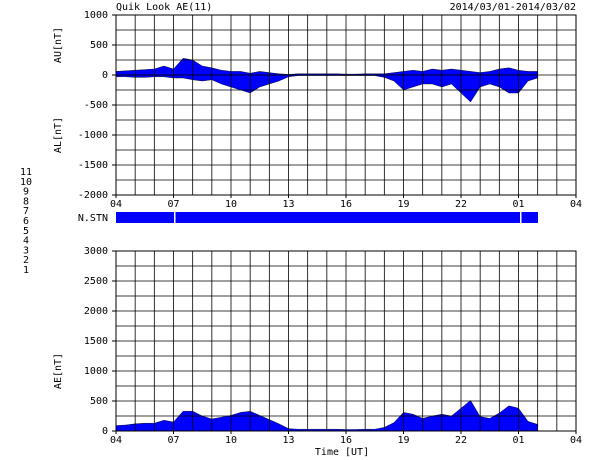 Image resolution: width=590 pixels, height=460 pixels. Describe the element at coordinates (96, 105) in the screenshot. I see `y-tick-label: -500` at that location.